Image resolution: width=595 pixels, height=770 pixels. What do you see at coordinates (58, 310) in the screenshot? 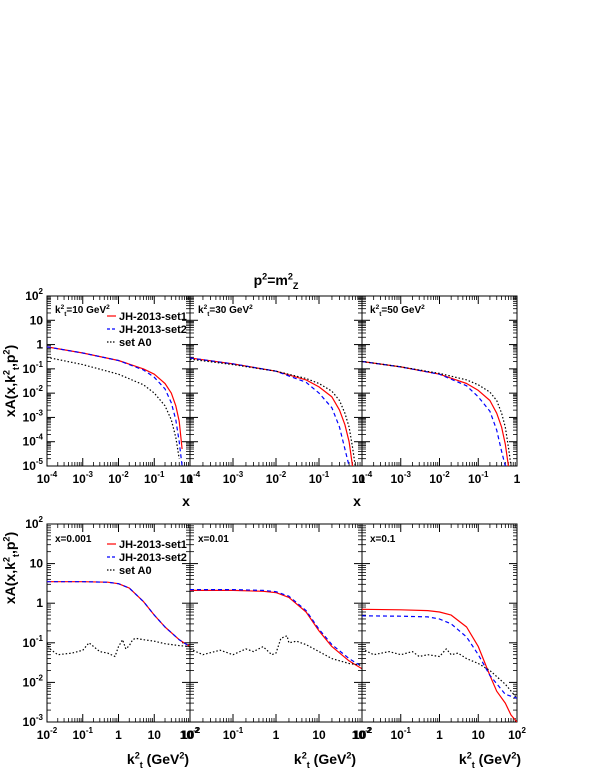
I see `text-run: k` at bounding box center [58, 310].